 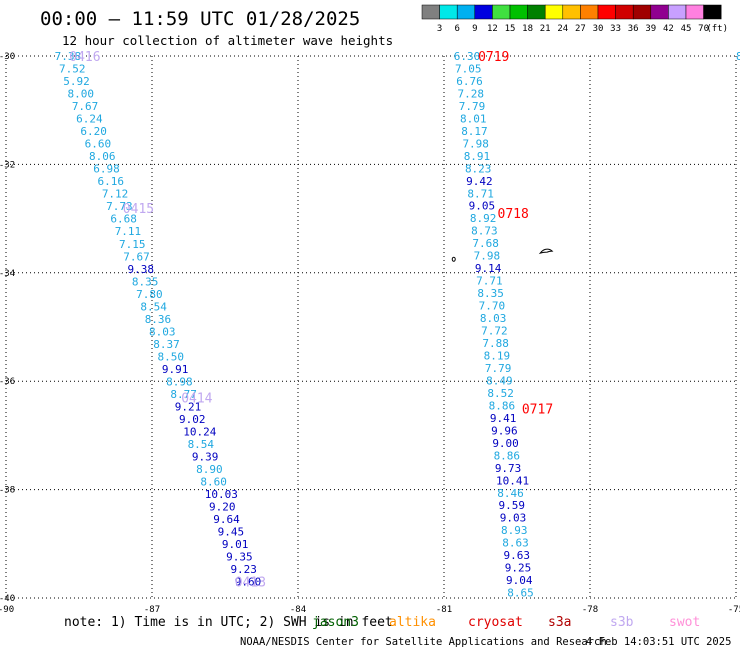 What do you see at coordinates (559, 622) in the screenshot?
I see `legend-item-s3a: s3a` at bounding box center [559, 622].